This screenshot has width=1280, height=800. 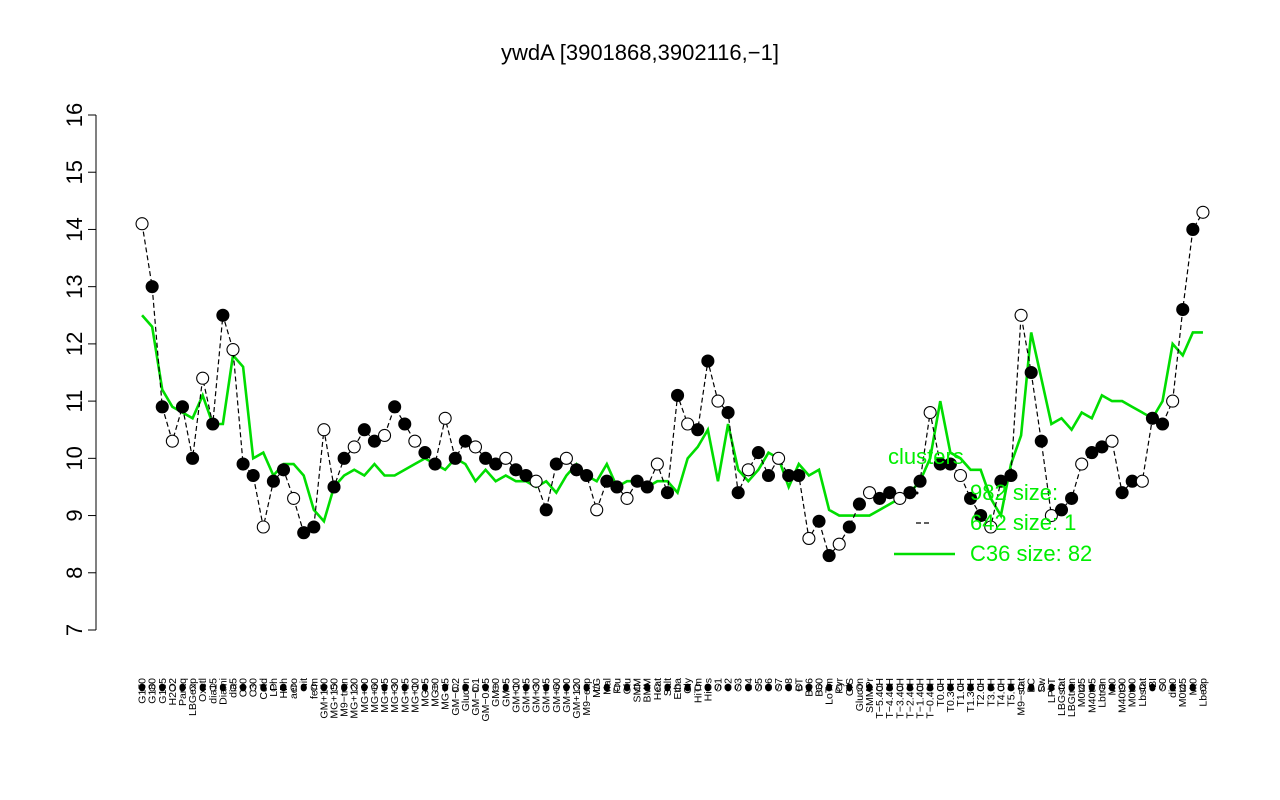 I want to click on x-tick-label: C30, so click(x=254, y=687).